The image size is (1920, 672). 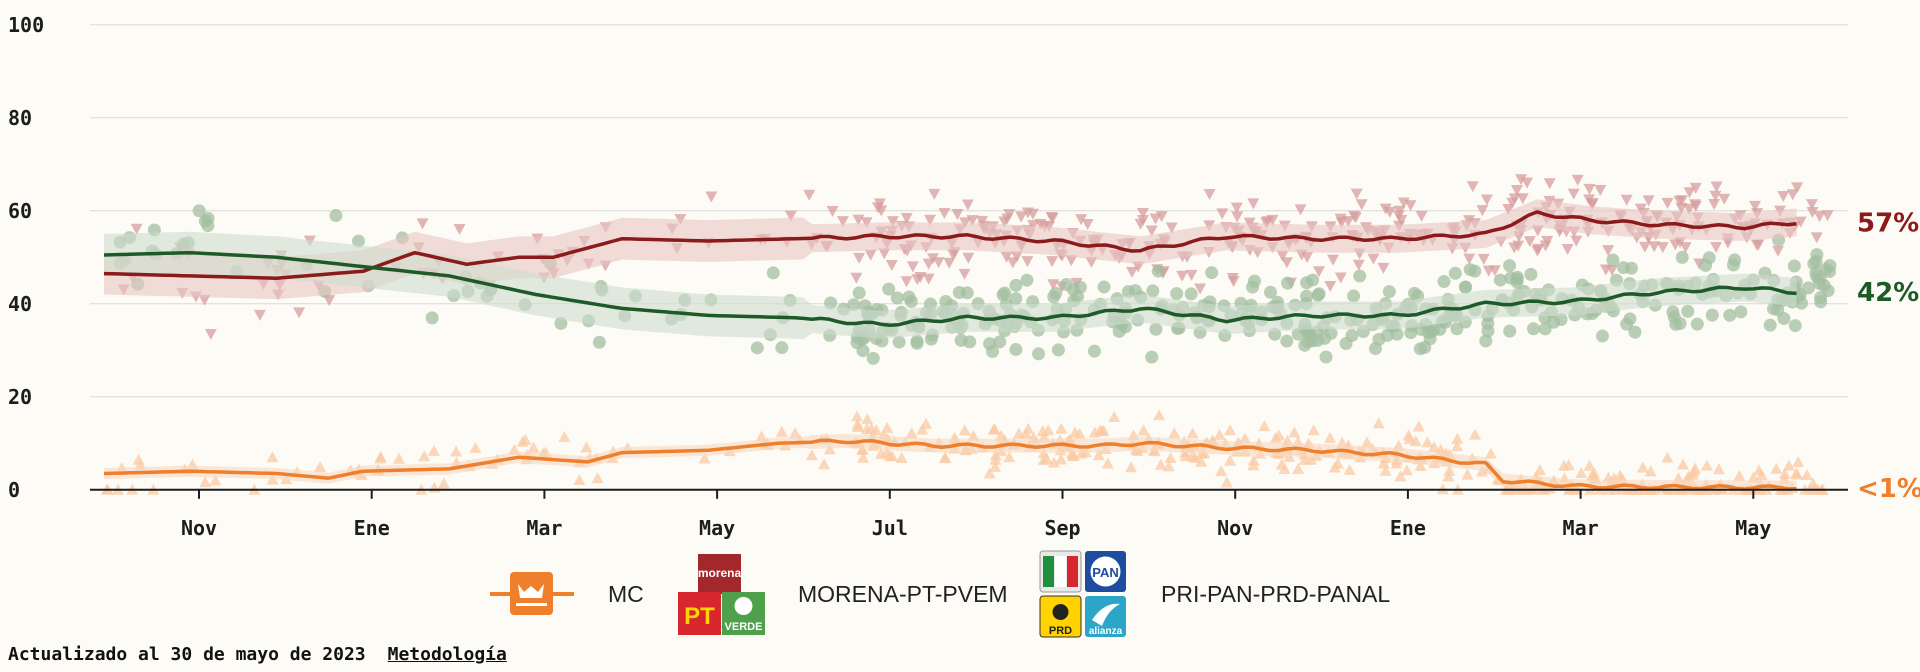 I want to click on y-tick-label: 100, so click(x=26, y=25).